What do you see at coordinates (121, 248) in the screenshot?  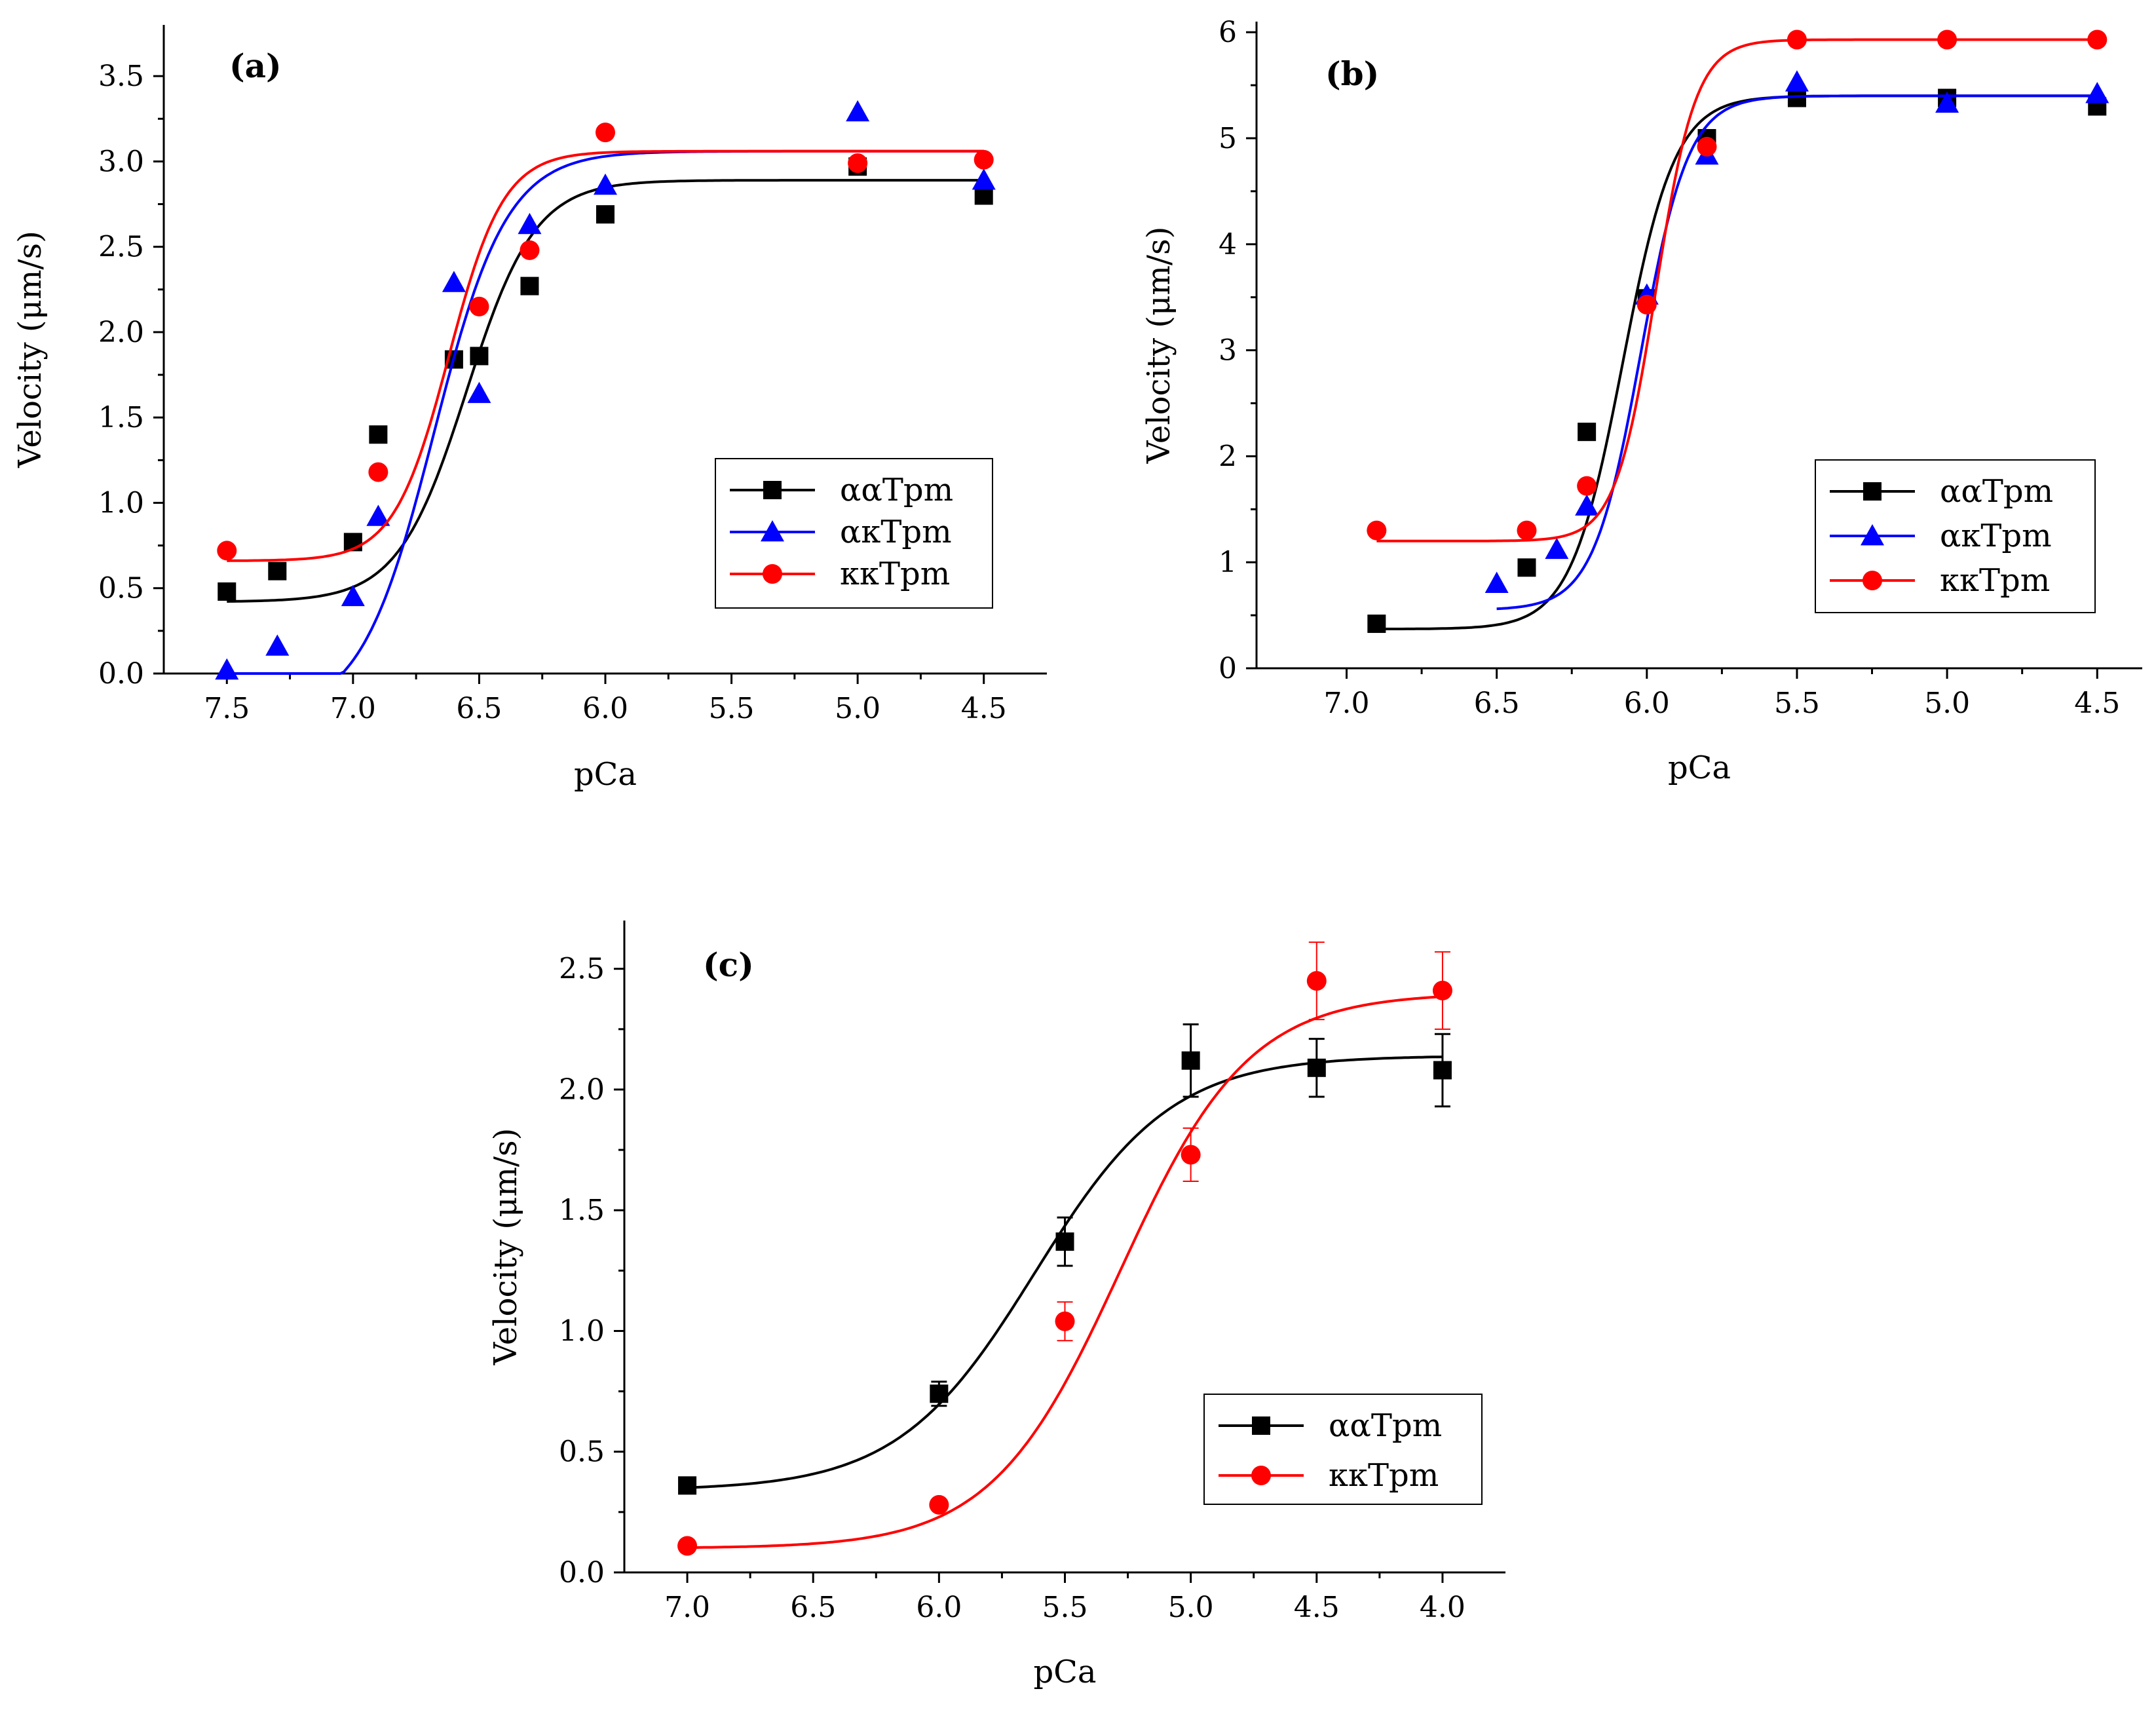 I see `y-tick-label: 2.5` at bounding box center [121, 248].